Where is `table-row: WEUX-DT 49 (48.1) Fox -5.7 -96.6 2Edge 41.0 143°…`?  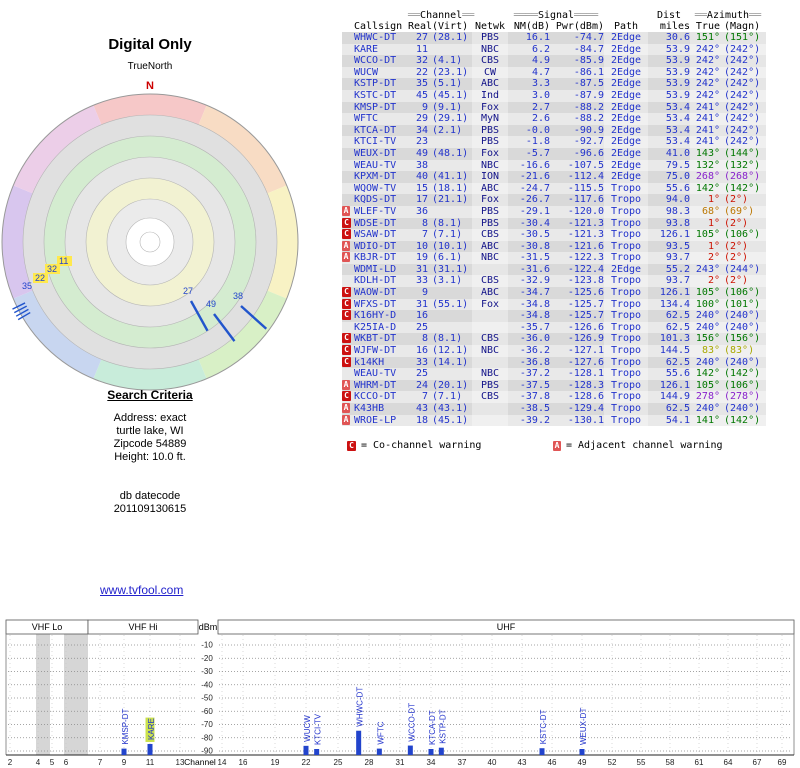 table-row: WEUX-DT 49 (48.1) Fox -5.7 -96.6 2Edge 41.0 143°… is located at coordinates (554, 153).